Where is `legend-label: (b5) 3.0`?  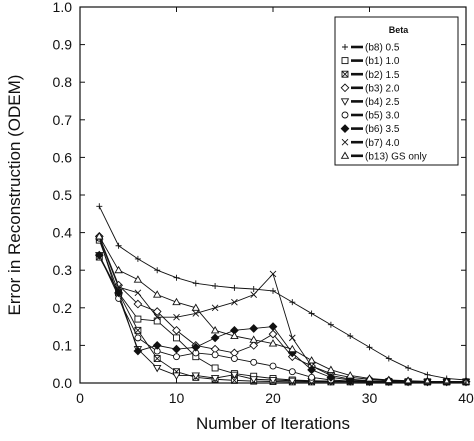 legend-label: (b5) 3.0 is located at coordinates (382, 116).